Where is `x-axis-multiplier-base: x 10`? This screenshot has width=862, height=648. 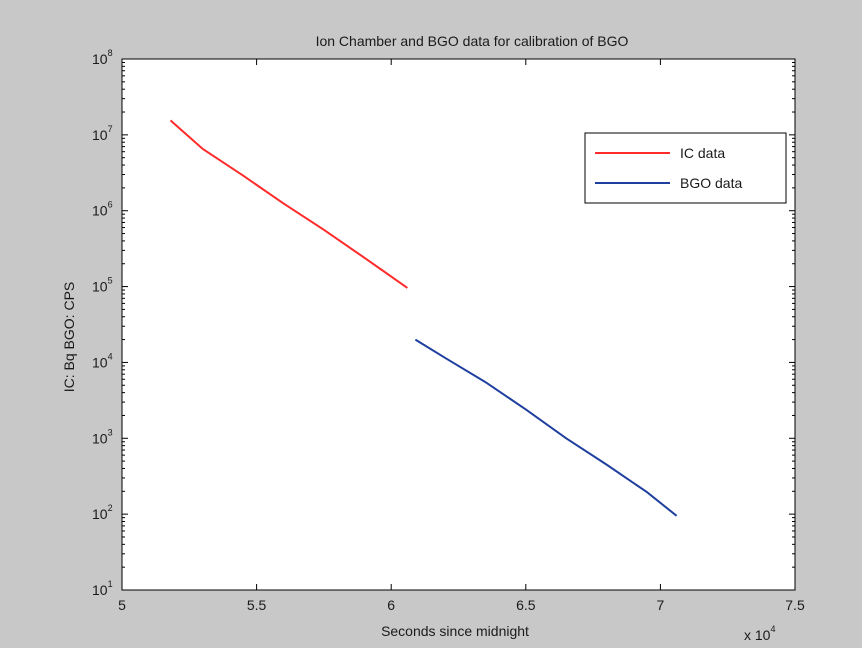 x-axis-multiplier-base: x 10 is located at coordinates (757, 635).